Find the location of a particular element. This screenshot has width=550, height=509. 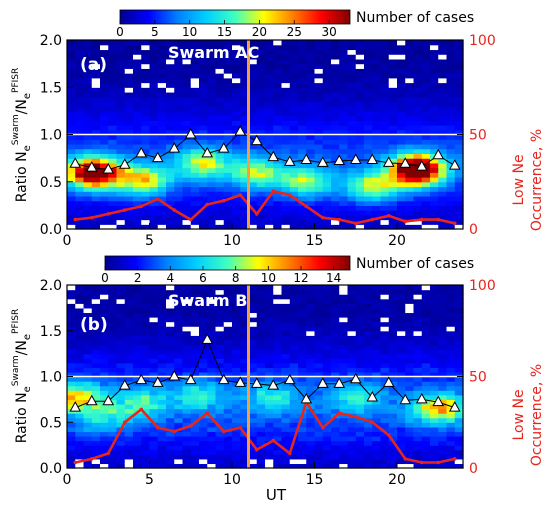

colorbar-tick-label: 4 is located at coordinates (171, 278).